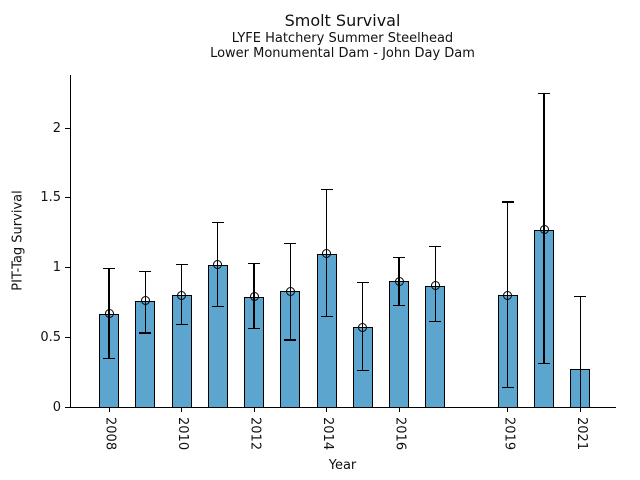 Image resolution: width=640 pixels, height=480 pixels. What do you see at coordinates (254, 297) in the screenshot?
I see `point-marker-2012` at bounding box center [254, 297].